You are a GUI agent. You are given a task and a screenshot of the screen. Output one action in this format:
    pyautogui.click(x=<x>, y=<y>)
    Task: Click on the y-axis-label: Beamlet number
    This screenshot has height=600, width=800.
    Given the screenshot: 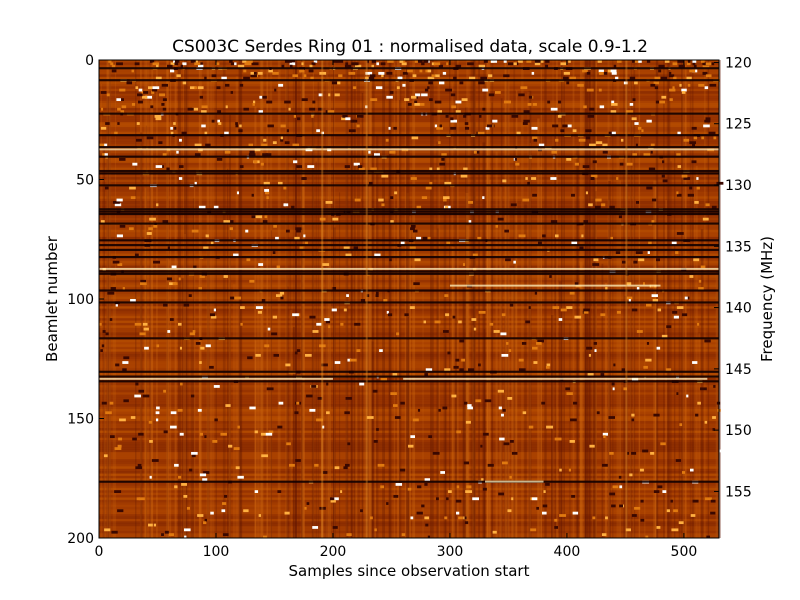 What is the action you would take?
    pyautogui.click(x=52, y=298)
    